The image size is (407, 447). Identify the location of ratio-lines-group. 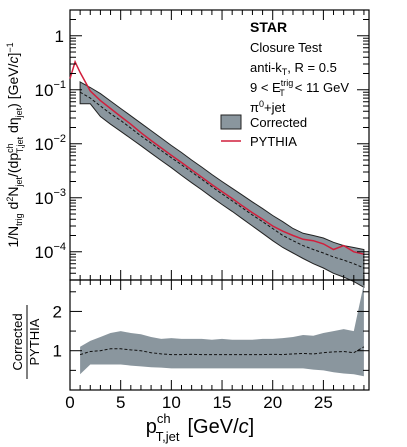
(222, 351).